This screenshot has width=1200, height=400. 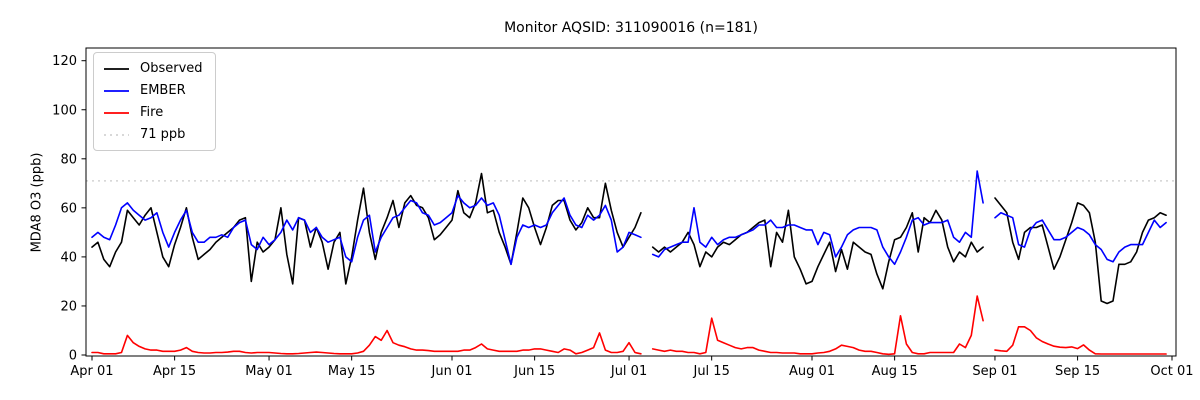 What do you see at coordinates (631, 28) in the screenshot?
I see `chart-title: Monitor AQSID: 311090016 (n=181)` at bounding box center [631, 28].